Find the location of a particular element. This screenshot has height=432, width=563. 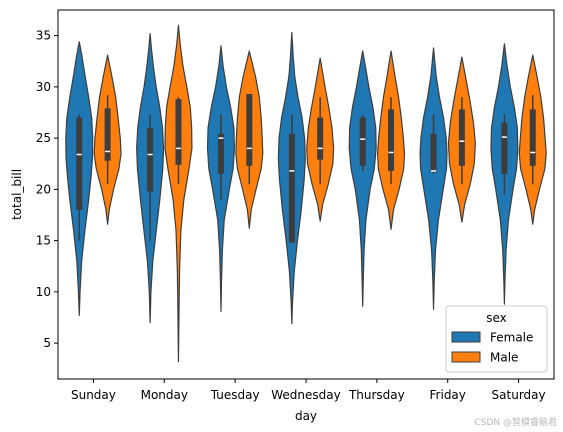

y-tick-label: 10 is located at coordinates (43, 292).